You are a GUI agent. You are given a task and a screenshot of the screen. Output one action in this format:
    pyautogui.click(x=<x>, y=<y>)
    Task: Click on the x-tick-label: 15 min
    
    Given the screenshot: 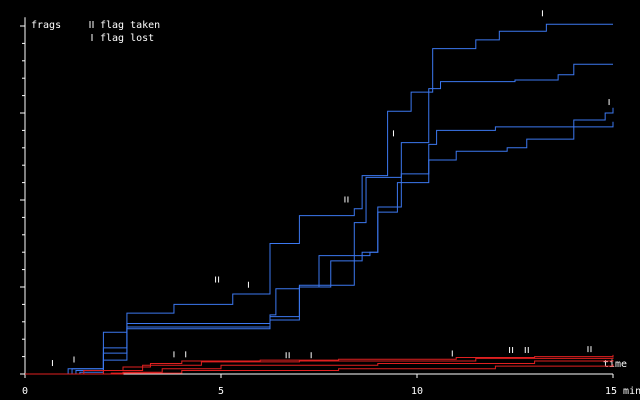 What is the action you would take?
    pyautogui.click(x=622, y=391)
    